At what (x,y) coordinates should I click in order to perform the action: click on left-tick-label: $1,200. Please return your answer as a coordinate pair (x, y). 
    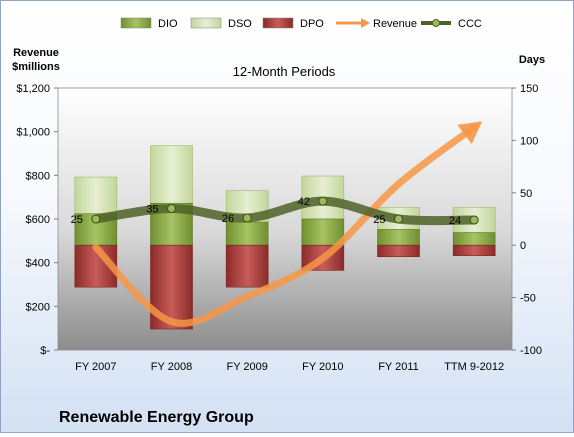
    Looking at the image, I should click on (33, 89).